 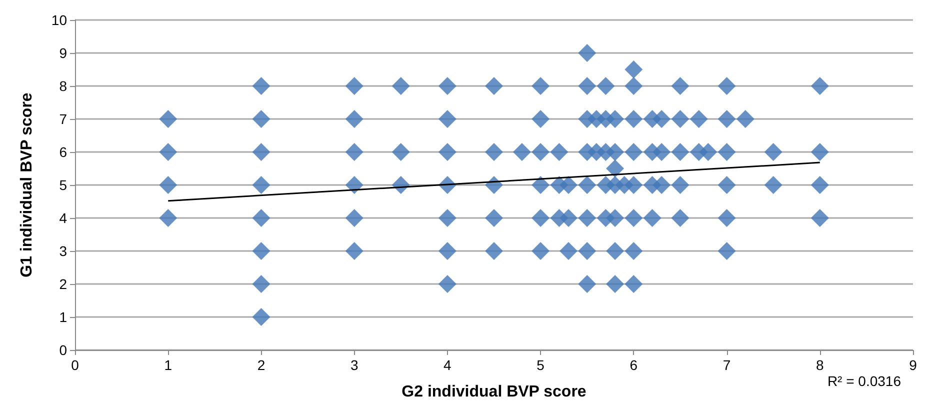 What do you see at coordinates (63, 185) in the screenshot?
I see `y-tick-label: 5` at bounding box center [63, 185].